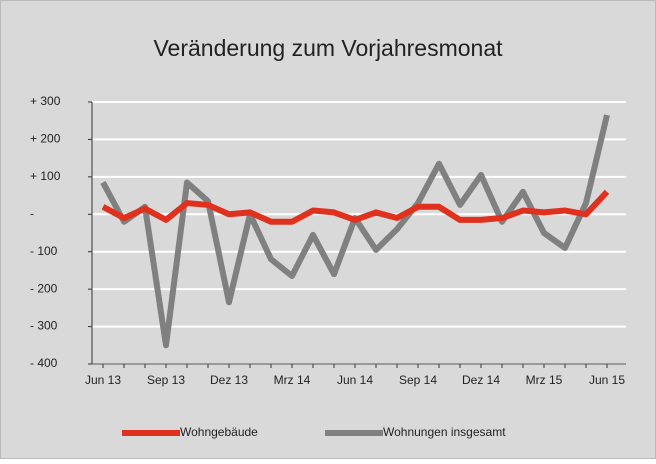 This screenshot has width=656, height=464. Describe the element at coordinates (44, 288) in the screenshot. I see `y-tick-label: - 200` at that location.